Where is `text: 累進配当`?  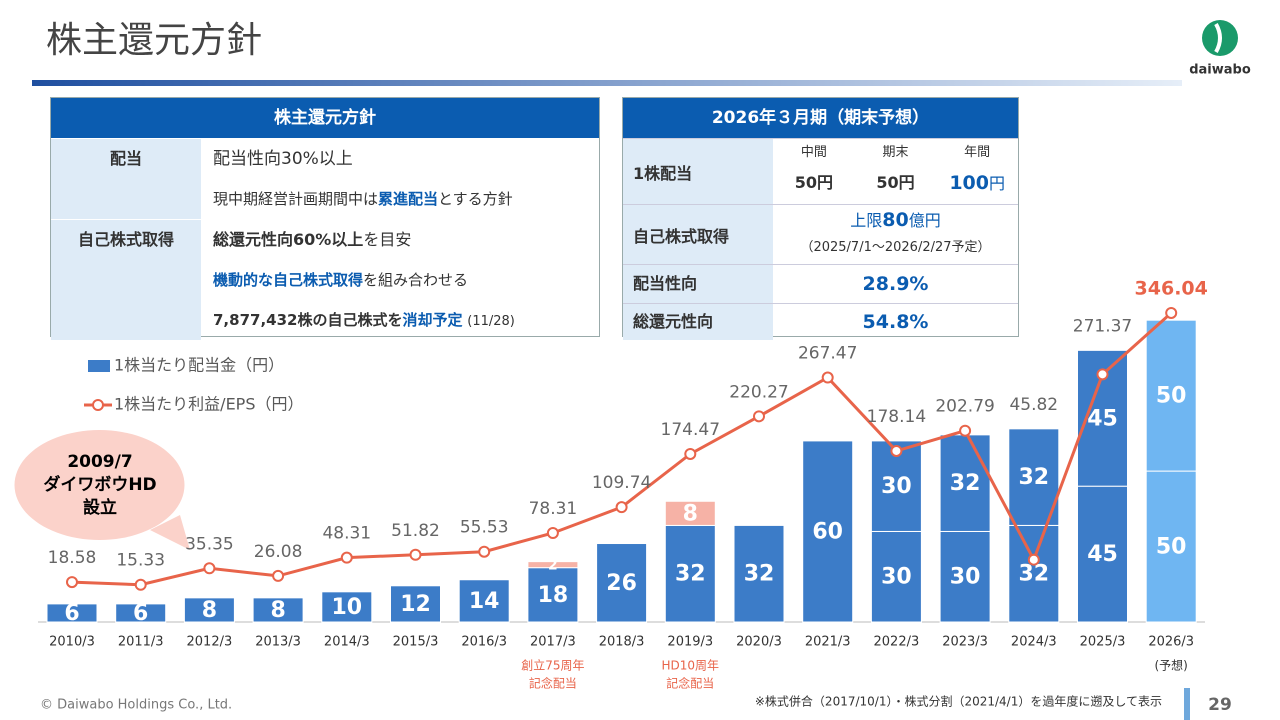 text: 累進配当 is located at coordinates (408, 199).